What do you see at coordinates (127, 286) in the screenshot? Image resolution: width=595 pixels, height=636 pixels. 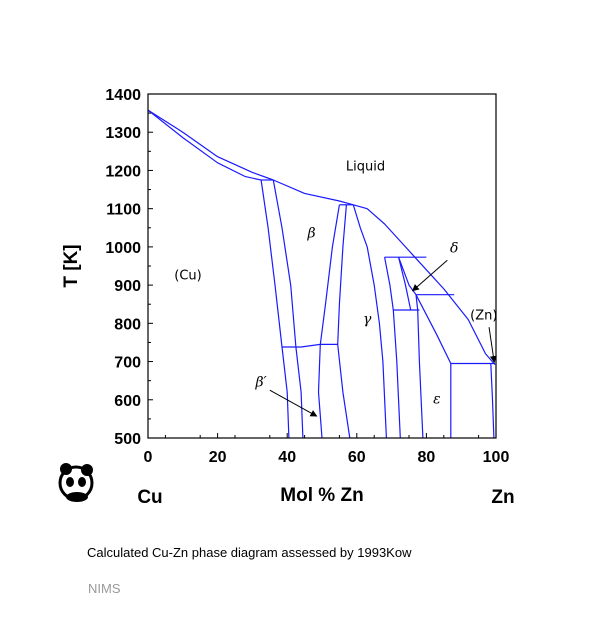 I see `y-tick-label: 900` at bounding box center [127, 286].